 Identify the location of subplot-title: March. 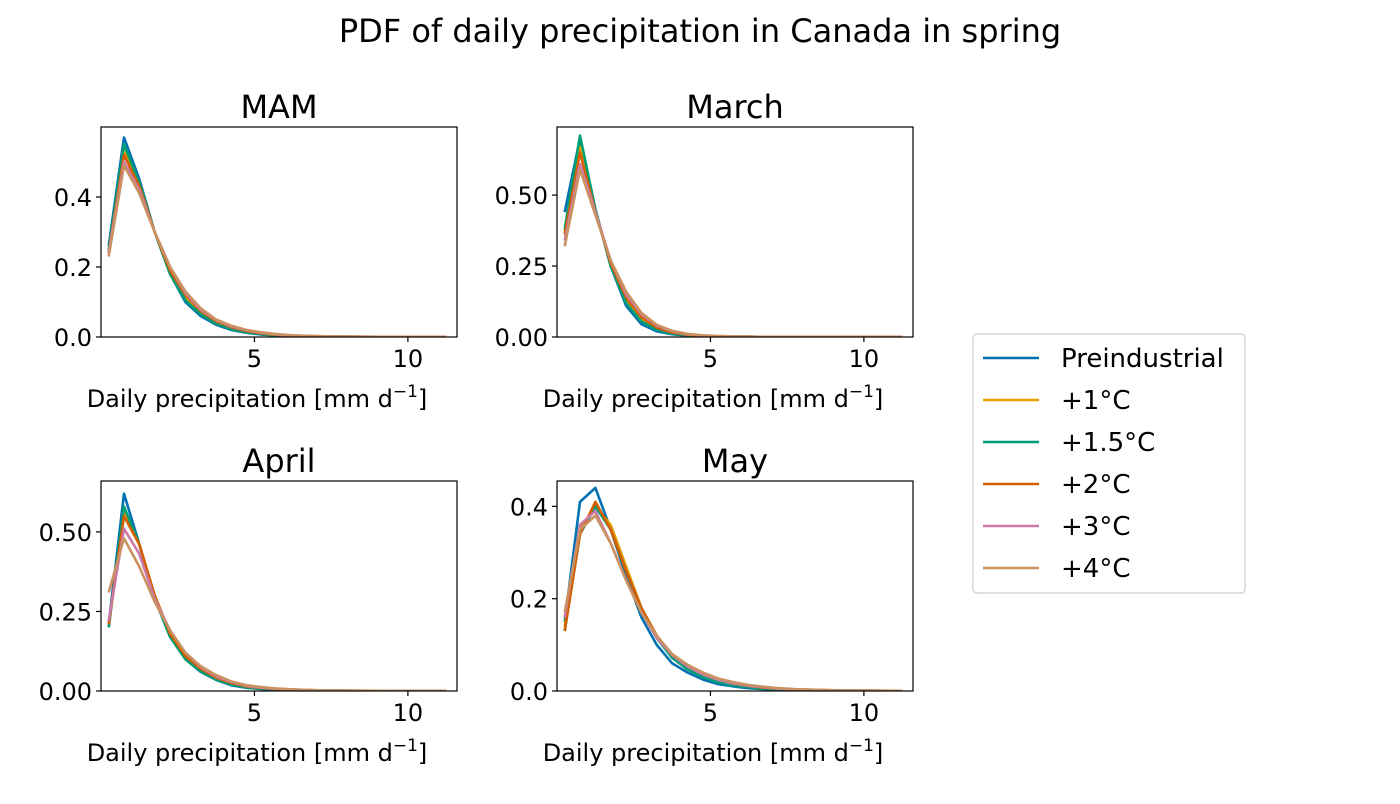
(735, 107).